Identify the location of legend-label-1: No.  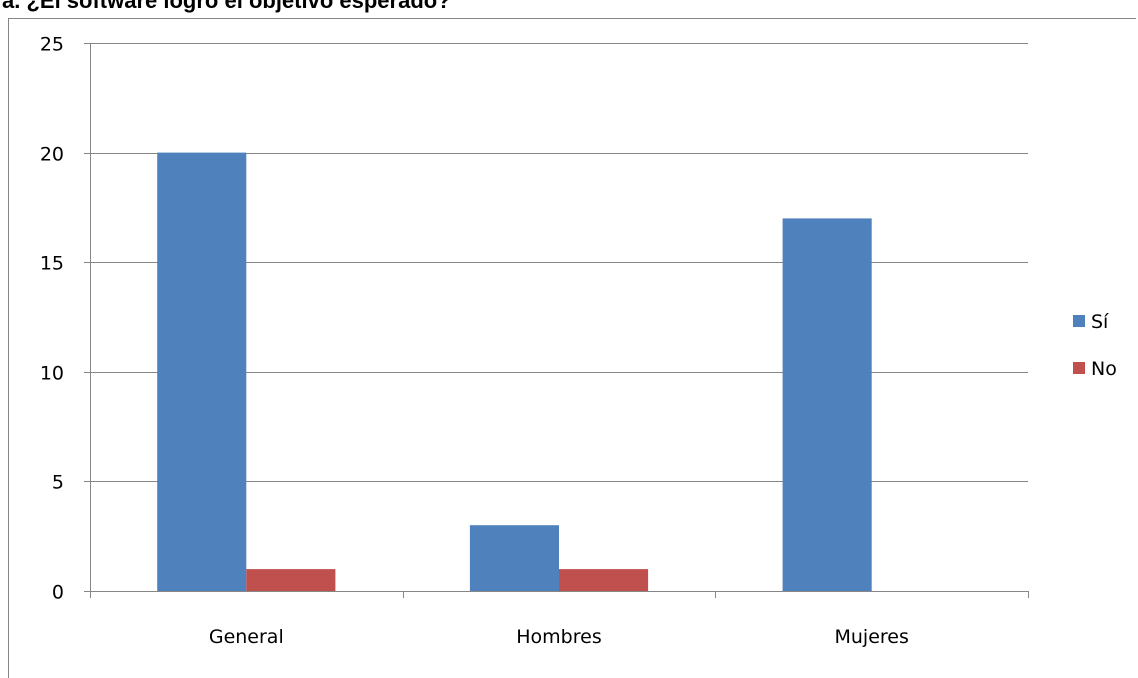
(1104, 369).